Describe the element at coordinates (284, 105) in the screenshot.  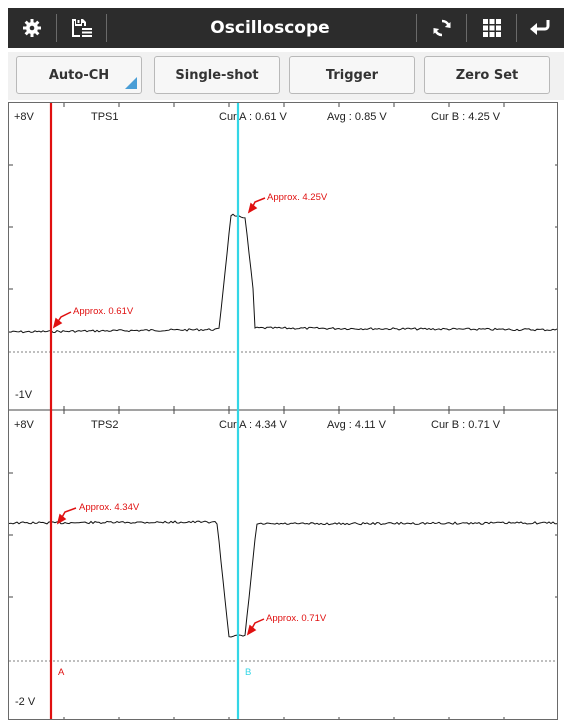
I see `top-ticks` at that location.